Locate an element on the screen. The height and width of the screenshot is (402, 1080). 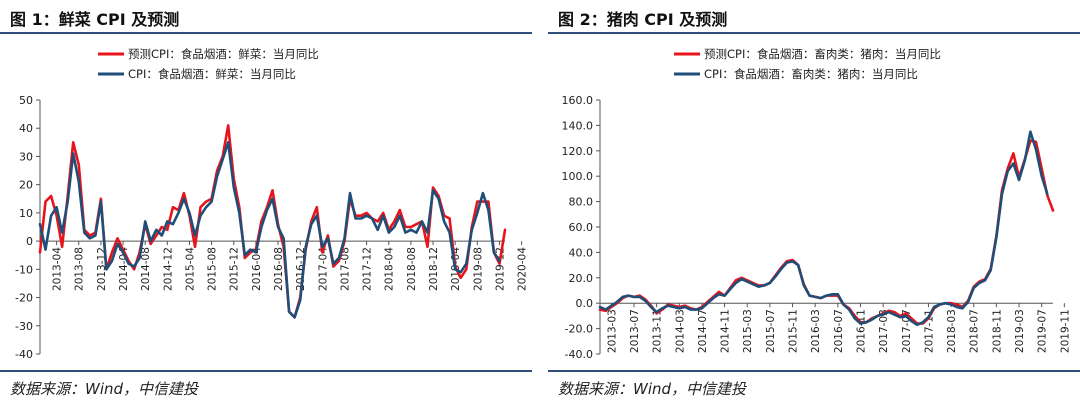
x-tick-label: 2013-11 is located at coordinates (658, 331).